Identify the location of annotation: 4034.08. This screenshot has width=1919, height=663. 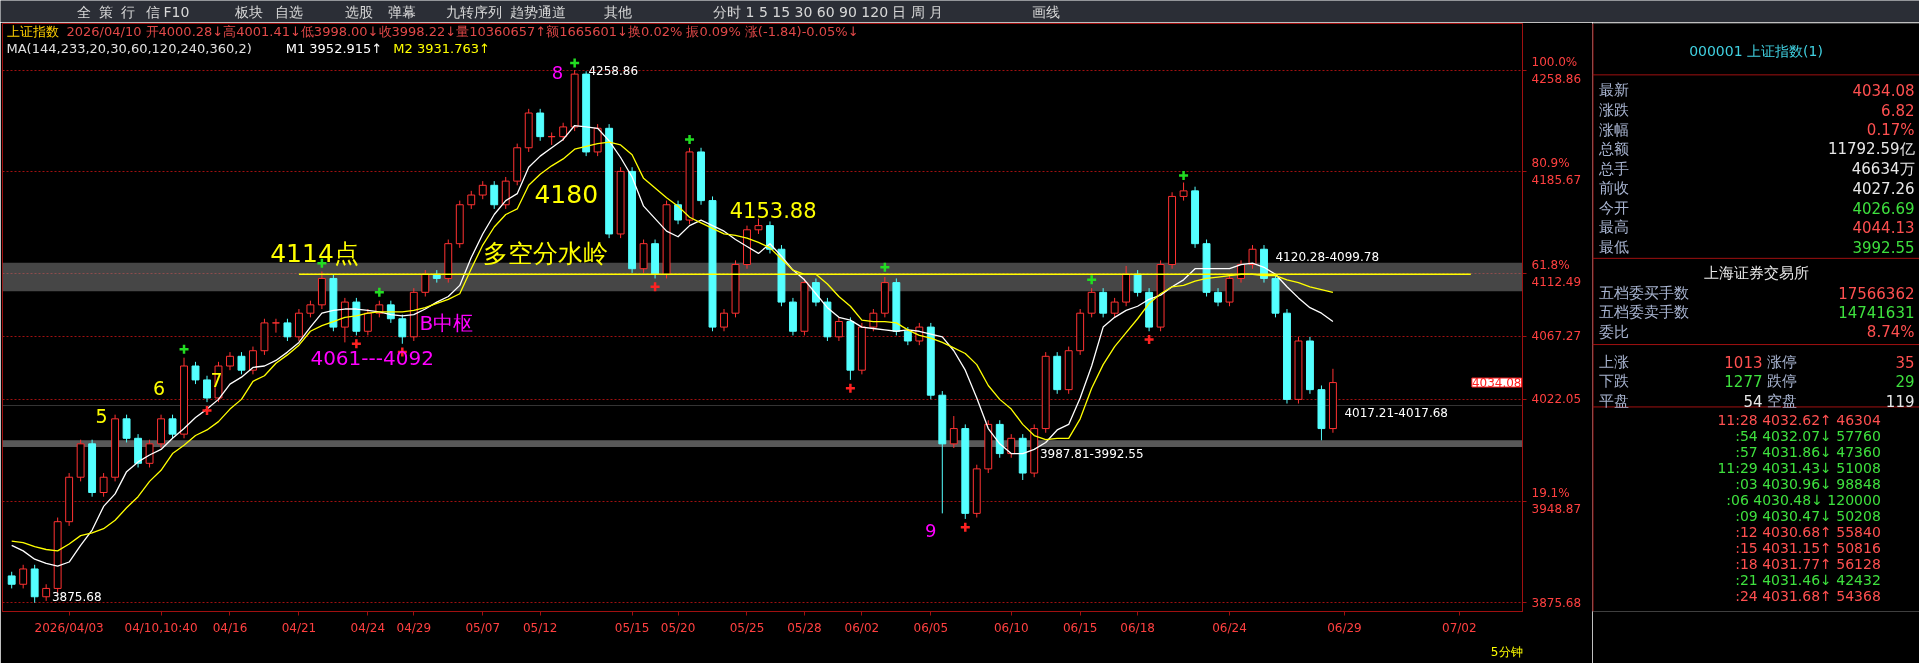
(1496, 383).